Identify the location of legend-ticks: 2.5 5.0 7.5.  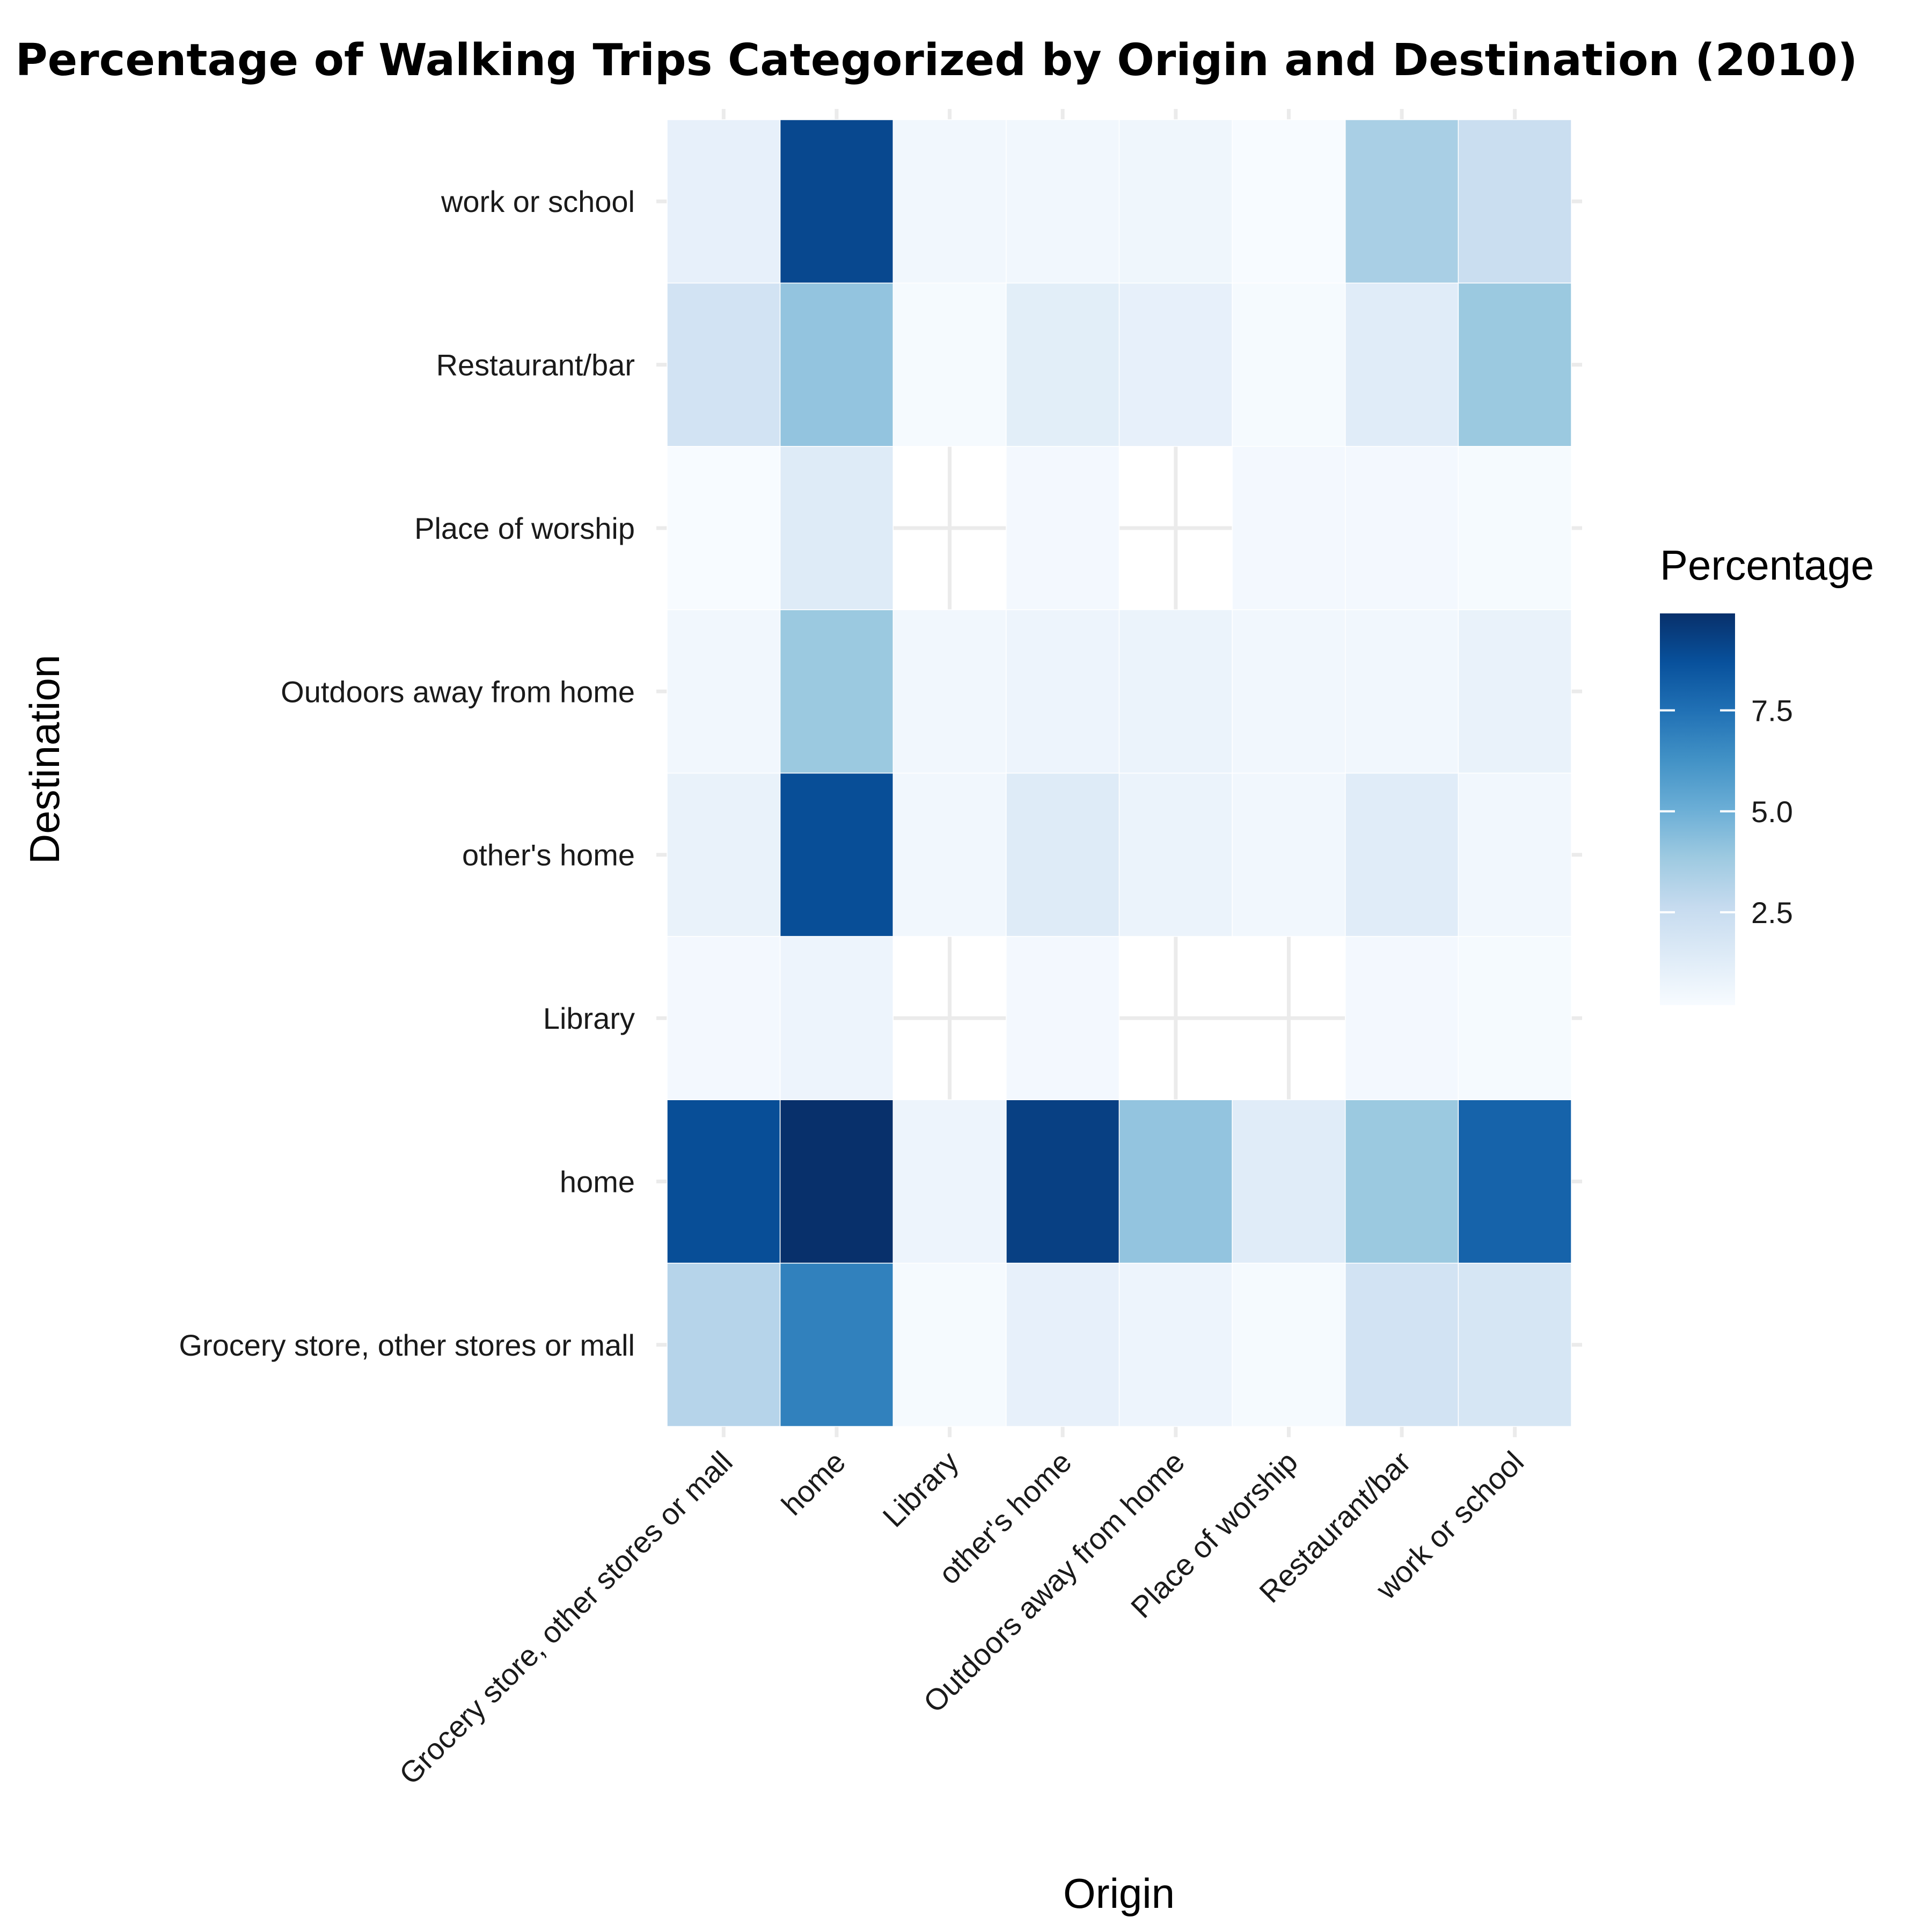
(1726, 812).